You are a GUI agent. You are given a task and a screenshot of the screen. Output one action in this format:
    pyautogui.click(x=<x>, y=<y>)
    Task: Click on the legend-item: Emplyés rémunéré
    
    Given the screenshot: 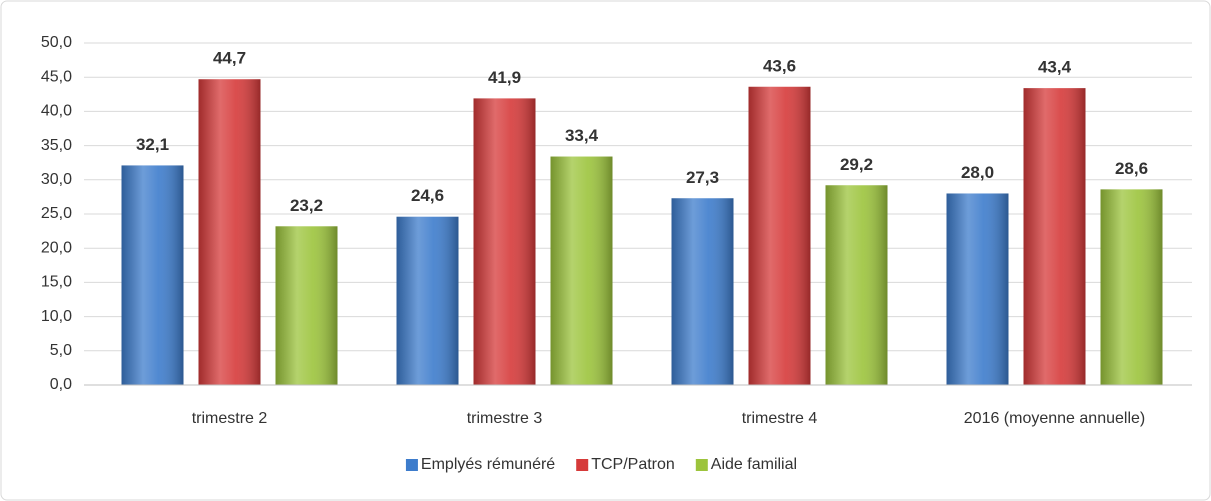 What is the action you would take?
    pyautogui.click(x=480, y=464)
    